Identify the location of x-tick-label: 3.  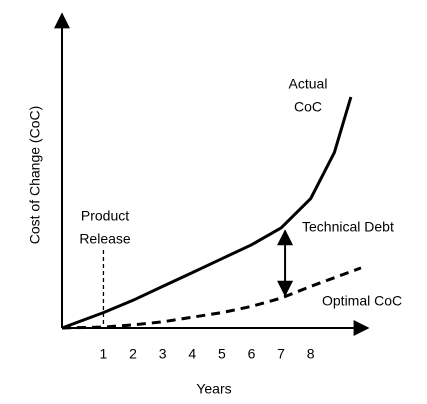
(163, 354).